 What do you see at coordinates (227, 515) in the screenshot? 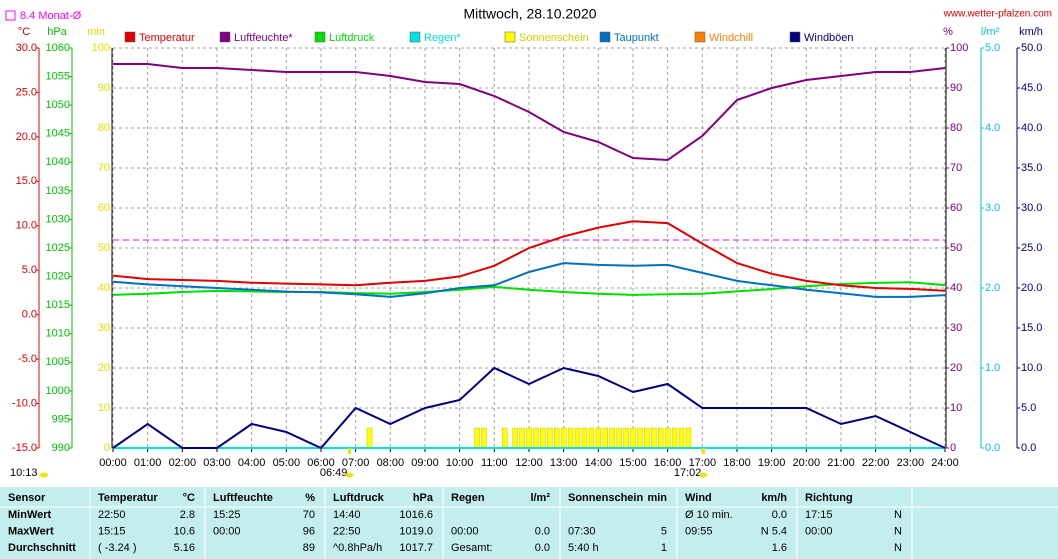
I see `table-cell: 15:25` at bounding box center [227, 515].